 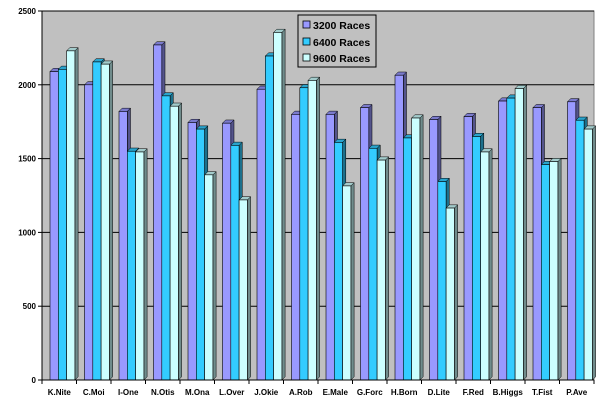 I want to click on legend-label-6400: 6400 Races, so click(x=341, y=43).